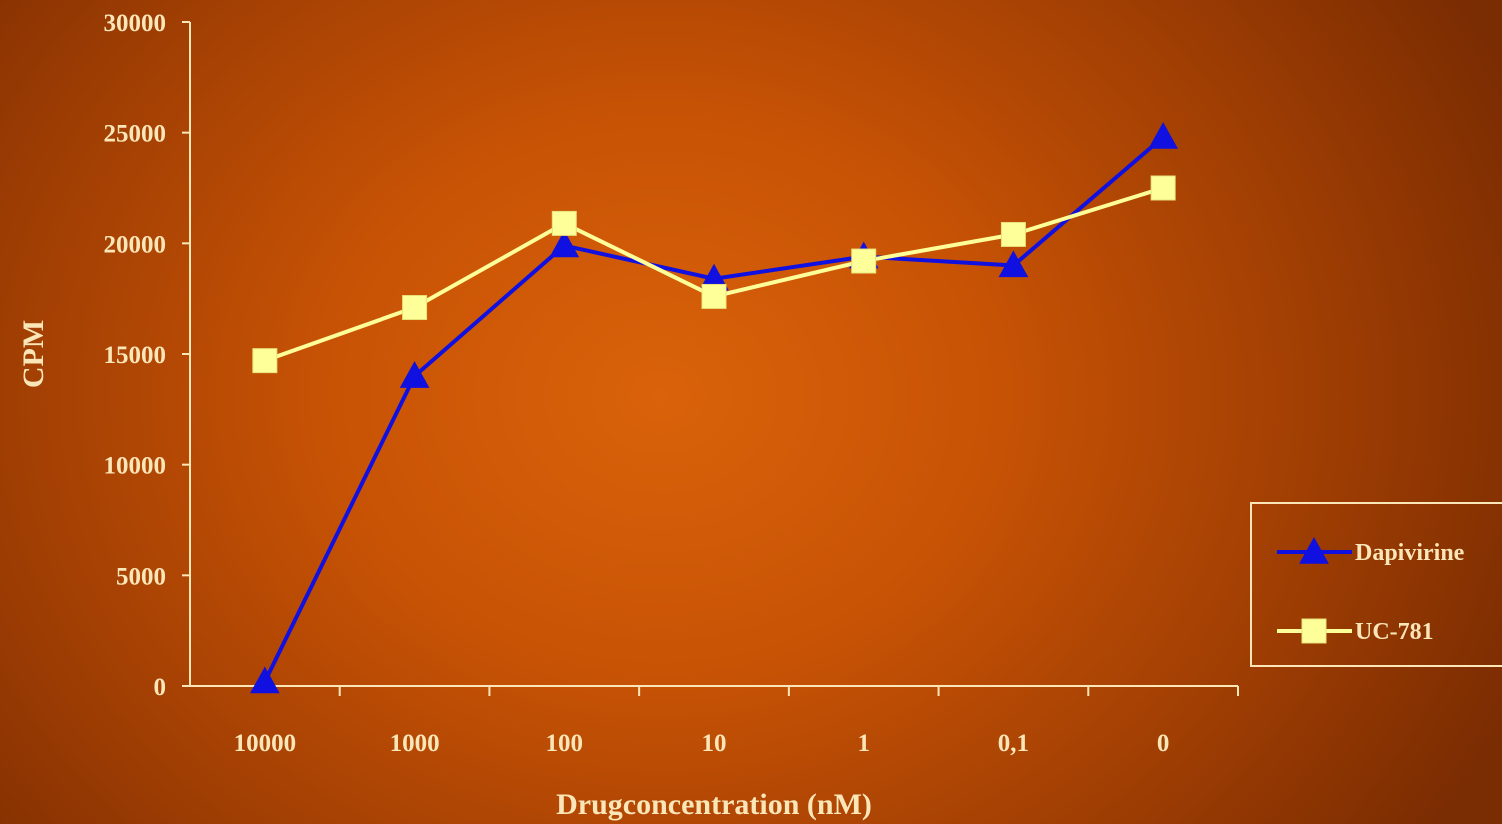 The image size is (1502, 824). I want to click on legend-box, so click(1376, 584).